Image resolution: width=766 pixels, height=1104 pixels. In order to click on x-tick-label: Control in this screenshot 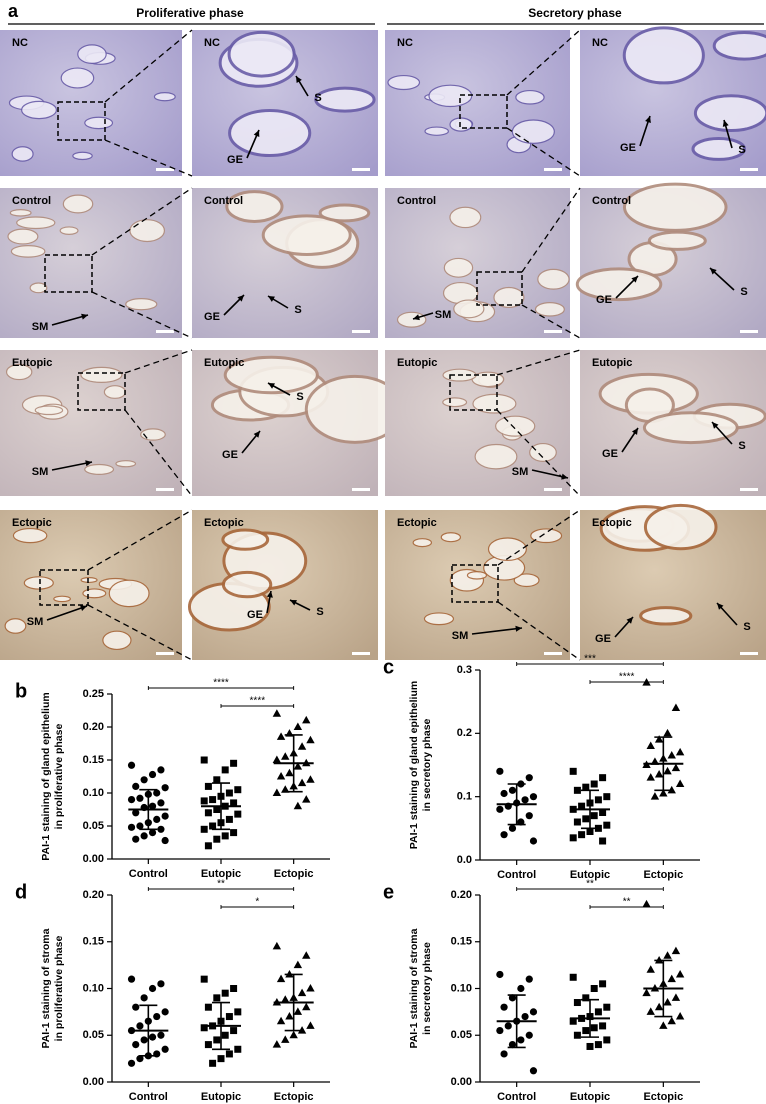, I will do `click(516, 875)`.